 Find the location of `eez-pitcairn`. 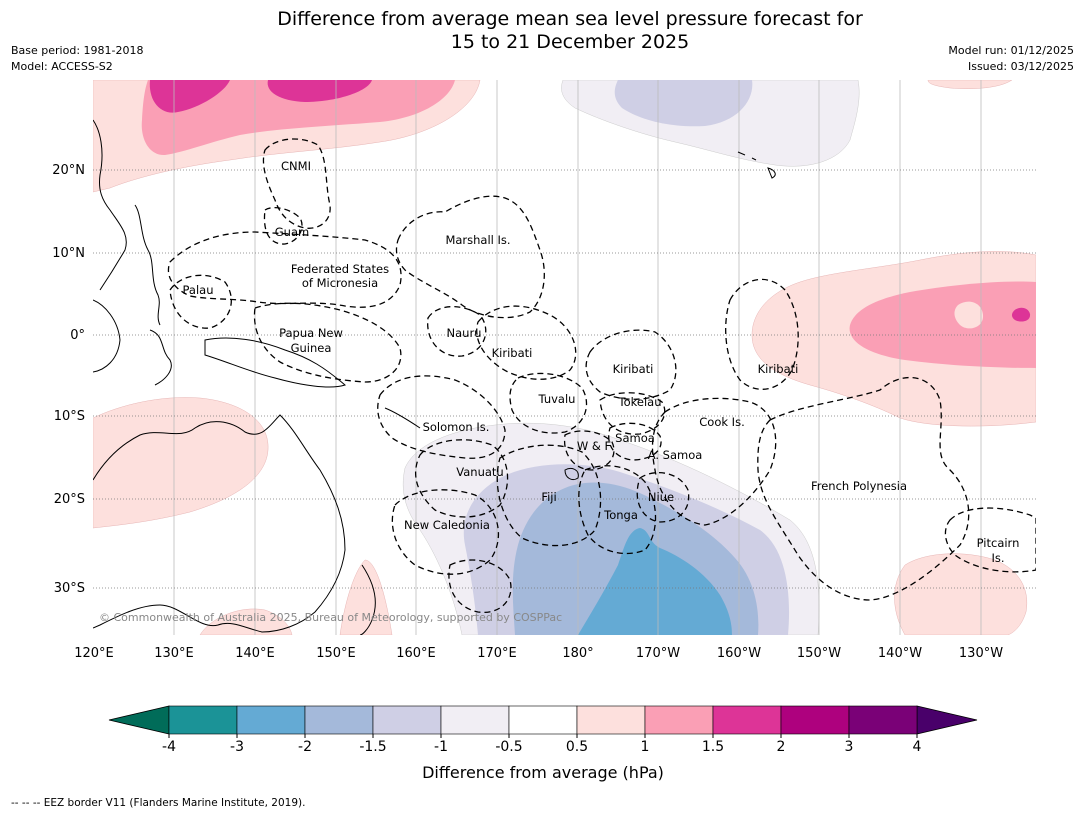

eez-pitcairn is located at coordinates (990, 540).